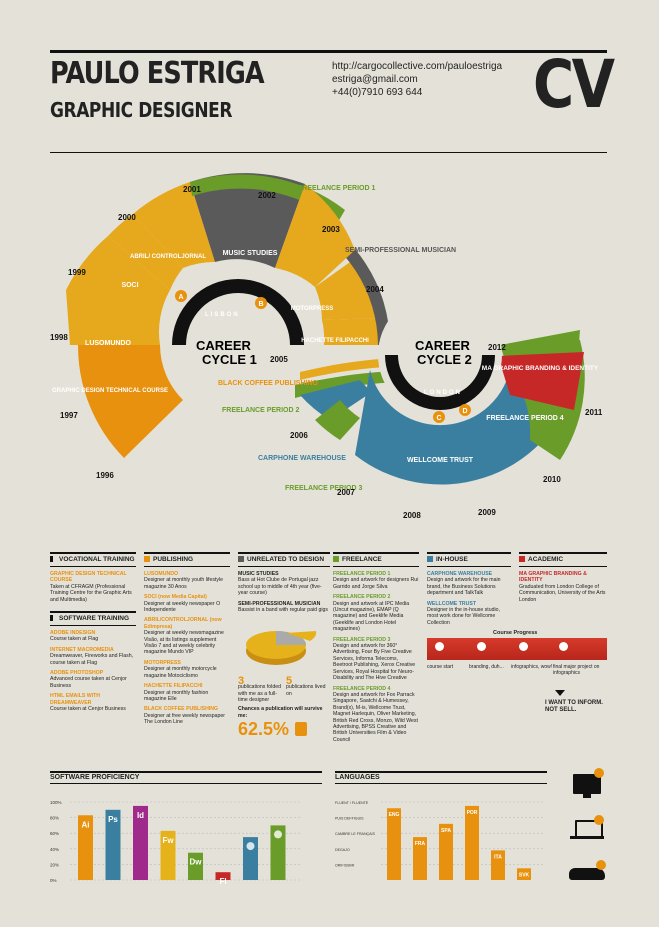 The width and height of the screenshot is (659, 927). What do you see at coordinates (54, 559) in the screenshot?
I see `vocational-icon` at bounding box center [54, 559].